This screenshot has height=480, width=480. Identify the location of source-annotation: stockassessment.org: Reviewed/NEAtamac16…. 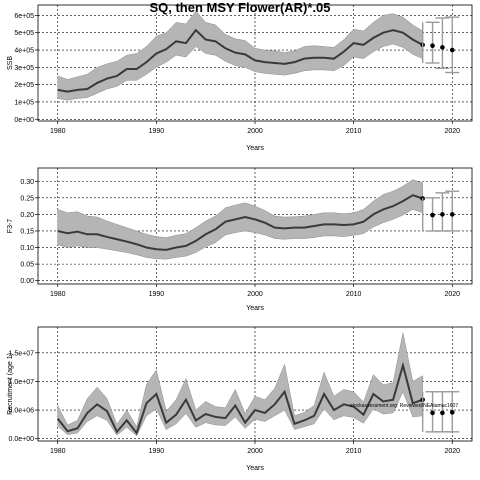
(404, 406).